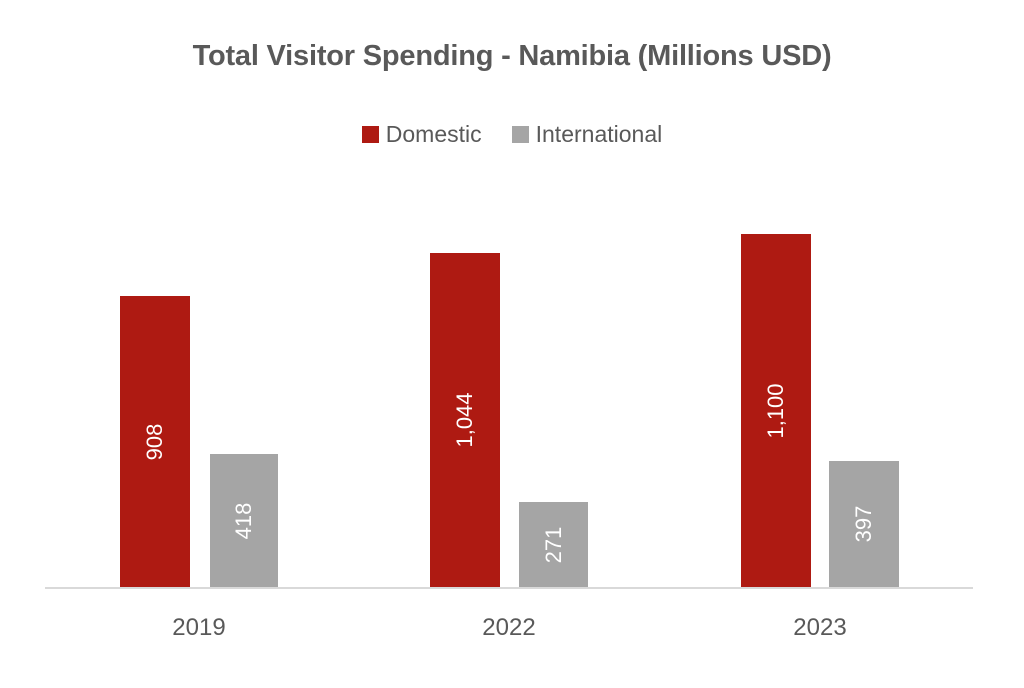 The height and width of the screenshot is (688, 1024). I want to click on bar-domestic-2023: 1,100, so click(776, 410).